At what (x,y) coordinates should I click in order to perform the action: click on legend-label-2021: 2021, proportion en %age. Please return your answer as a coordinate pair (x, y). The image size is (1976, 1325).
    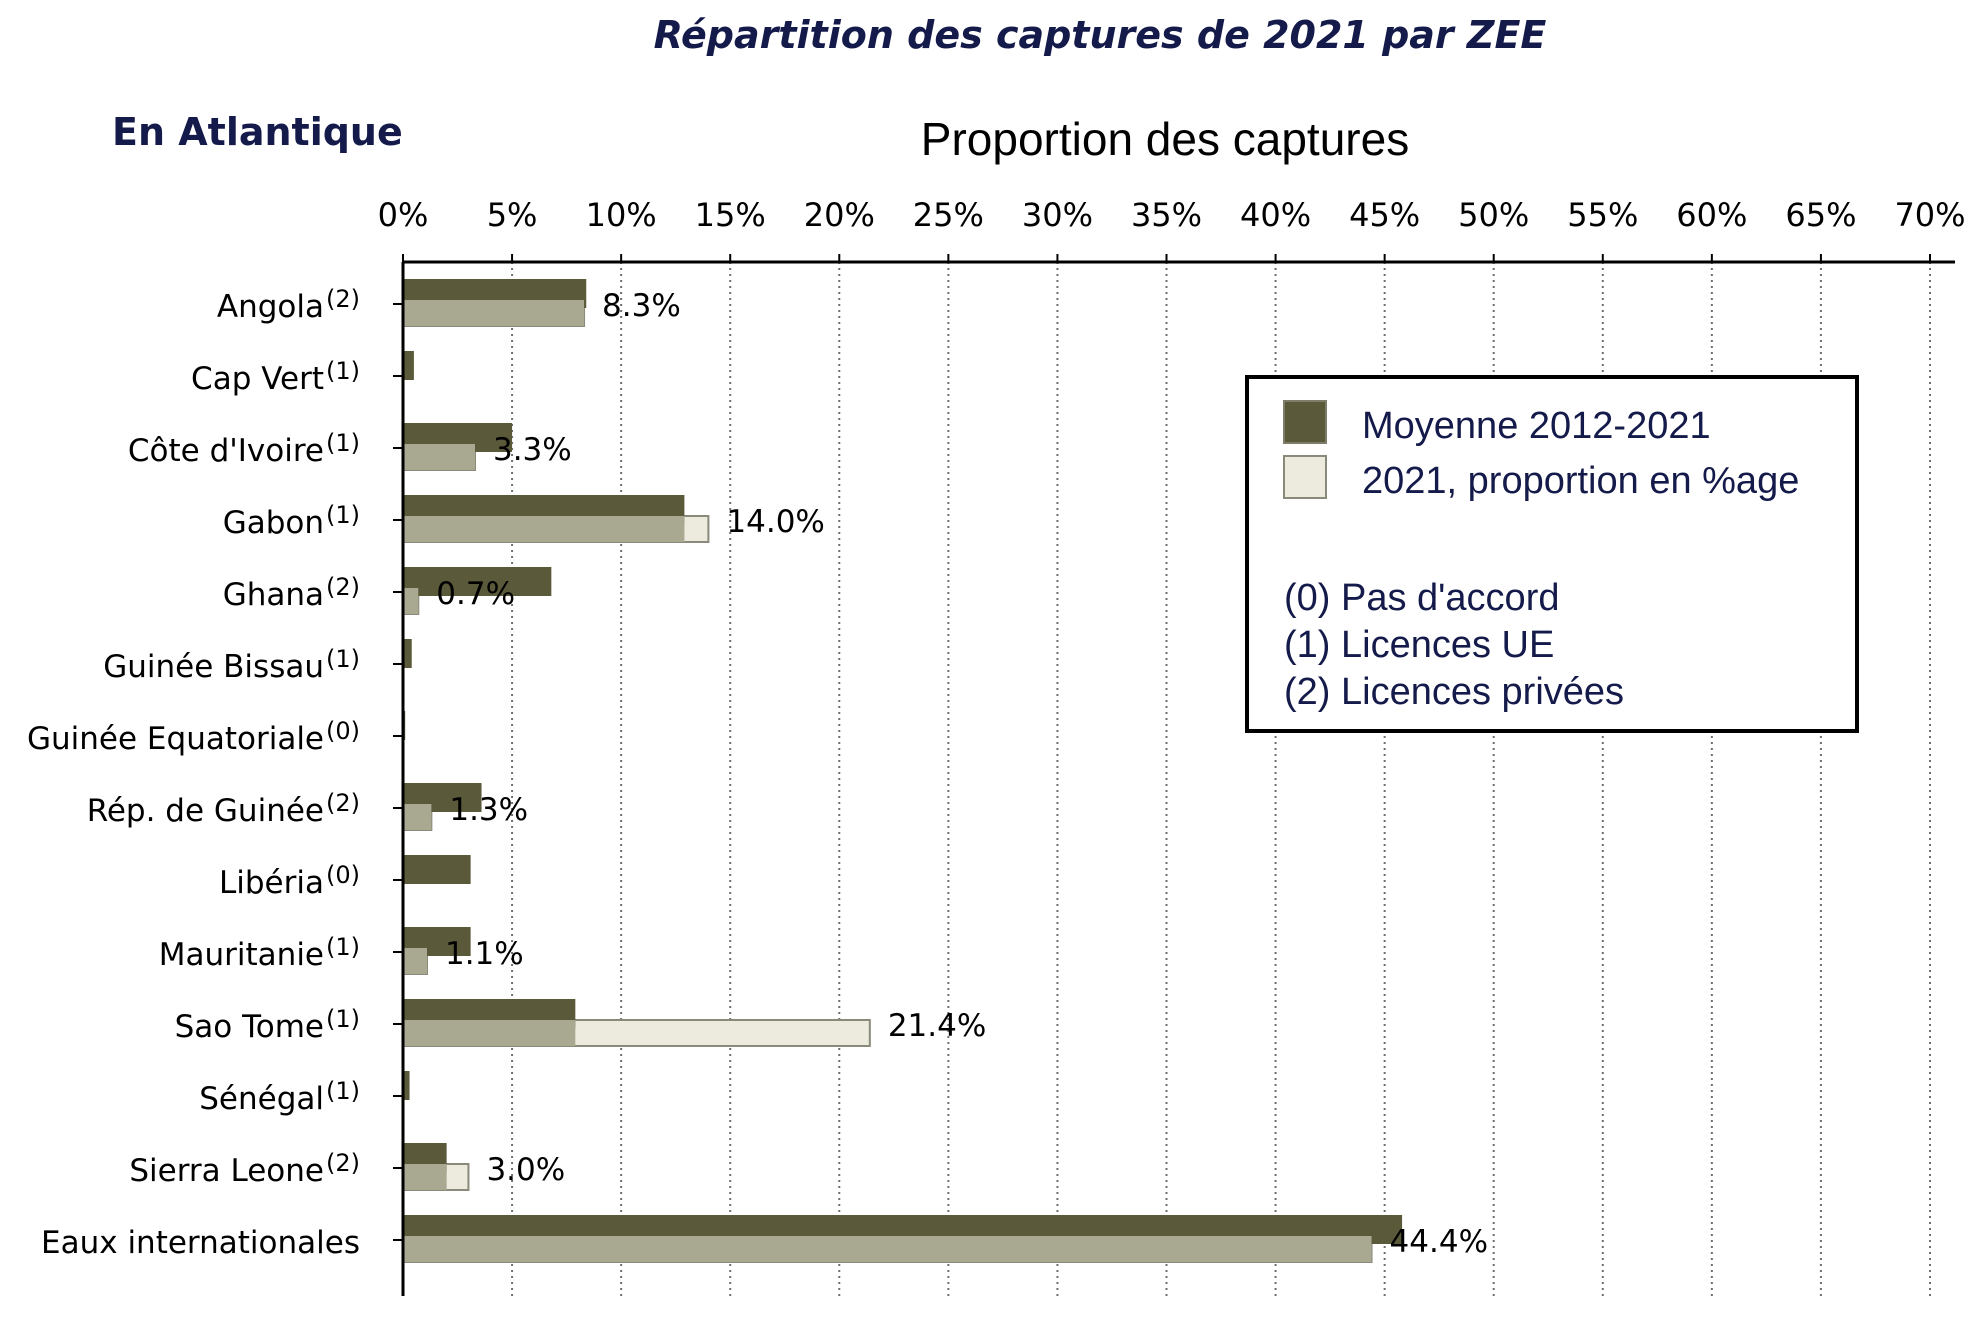
    Looking at the image, I should click on (1580, 481).